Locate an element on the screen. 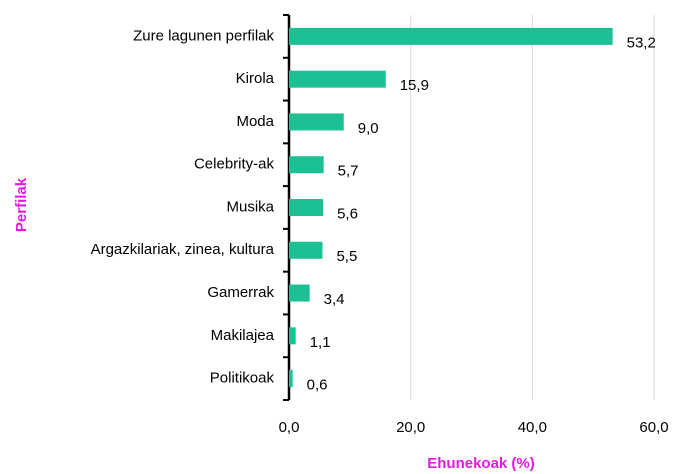  x-axis-title: Ehunekoak (%) is located at coordinates (481, 463).